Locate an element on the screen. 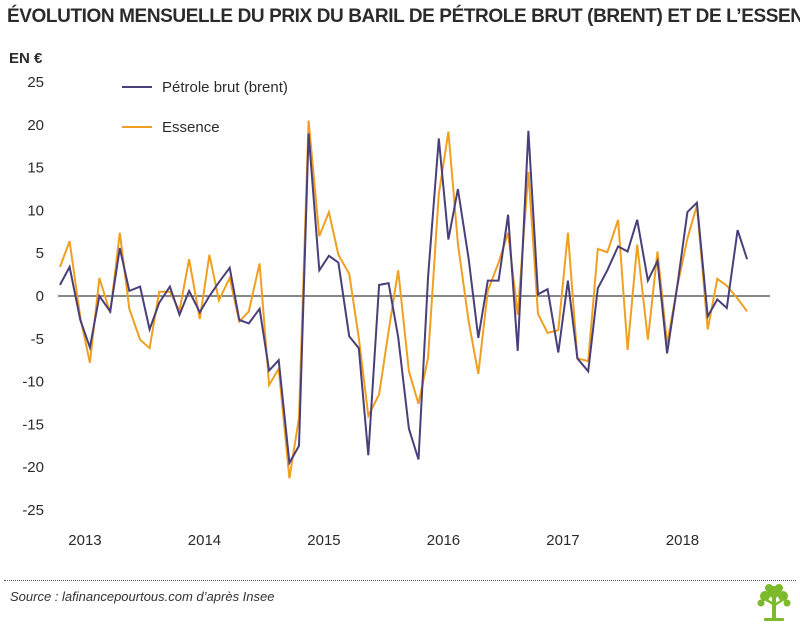 The image size is (800, 627). x-tick-label: 2013 is located at coordinates (84, 540).